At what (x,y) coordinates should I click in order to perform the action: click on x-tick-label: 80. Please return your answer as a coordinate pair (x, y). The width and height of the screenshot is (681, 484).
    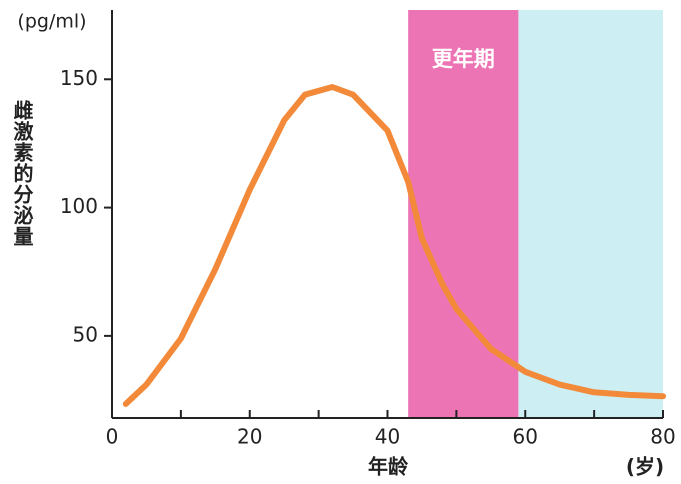
    Looking at the image, I should click on (662, 437).